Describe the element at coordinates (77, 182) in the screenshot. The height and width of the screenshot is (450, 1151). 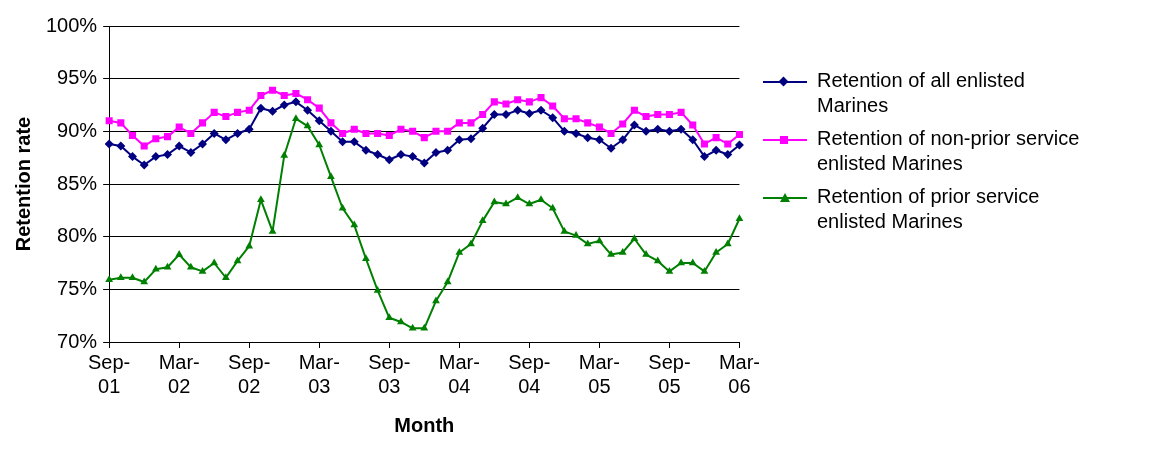
I see `y-tick-label: 85%` at that location.